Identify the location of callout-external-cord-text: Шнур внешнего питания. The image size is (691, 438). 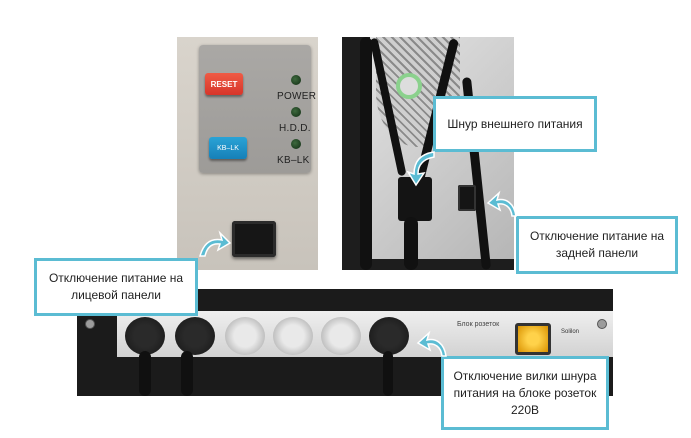
(515, 123).